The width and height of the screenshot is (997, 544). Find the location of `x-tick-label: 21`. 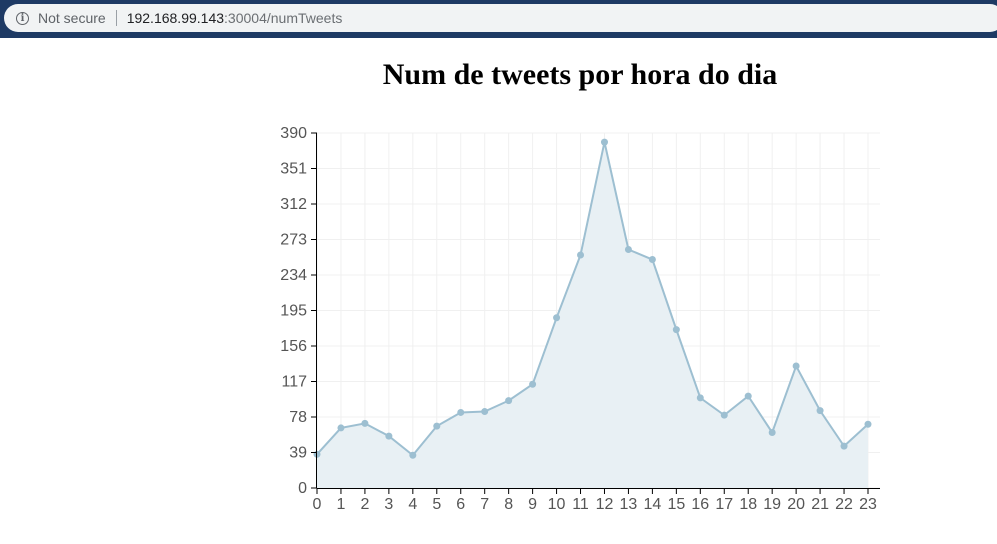

x-tick-label: 21 is located at coordinates (820, 504).